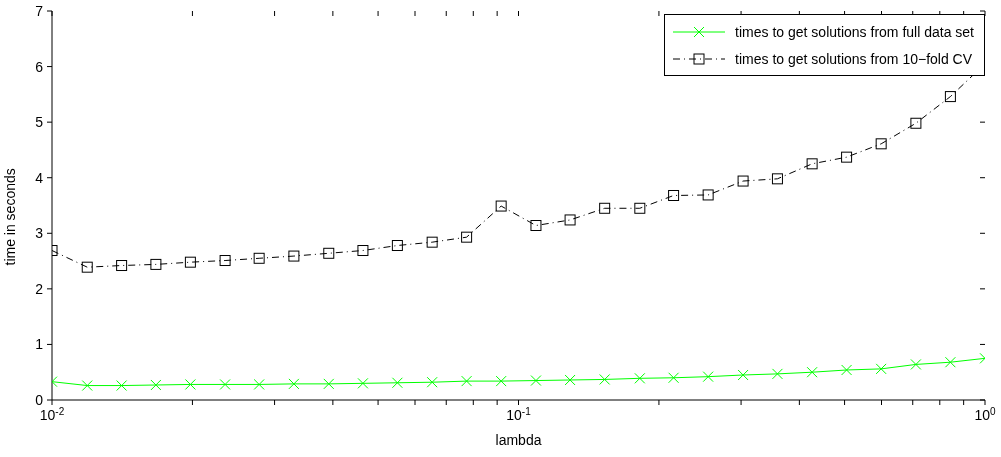 This screenshot has height=457, width=1001. I want to click on legend-label: times to get solutions from full data set, so click(854, 31).